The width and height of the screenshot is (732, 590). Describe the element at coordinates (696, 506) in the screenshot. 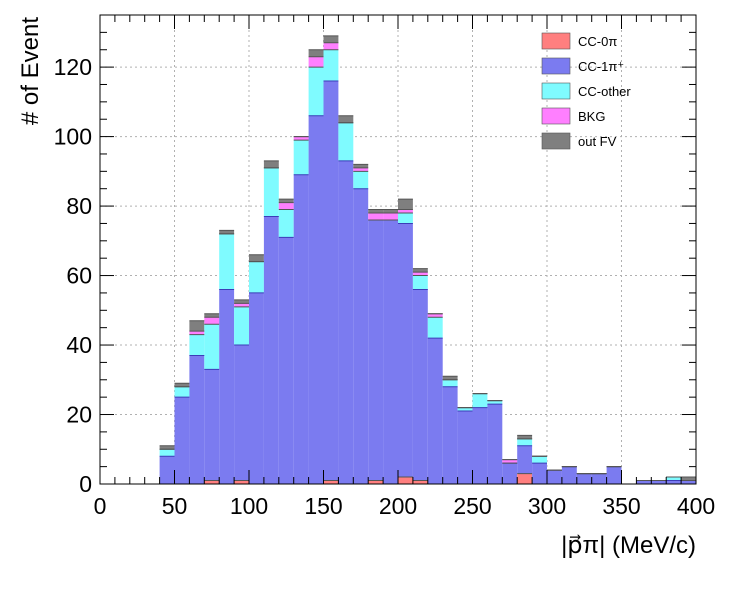

I see `x-tick-label: 400` at that location.